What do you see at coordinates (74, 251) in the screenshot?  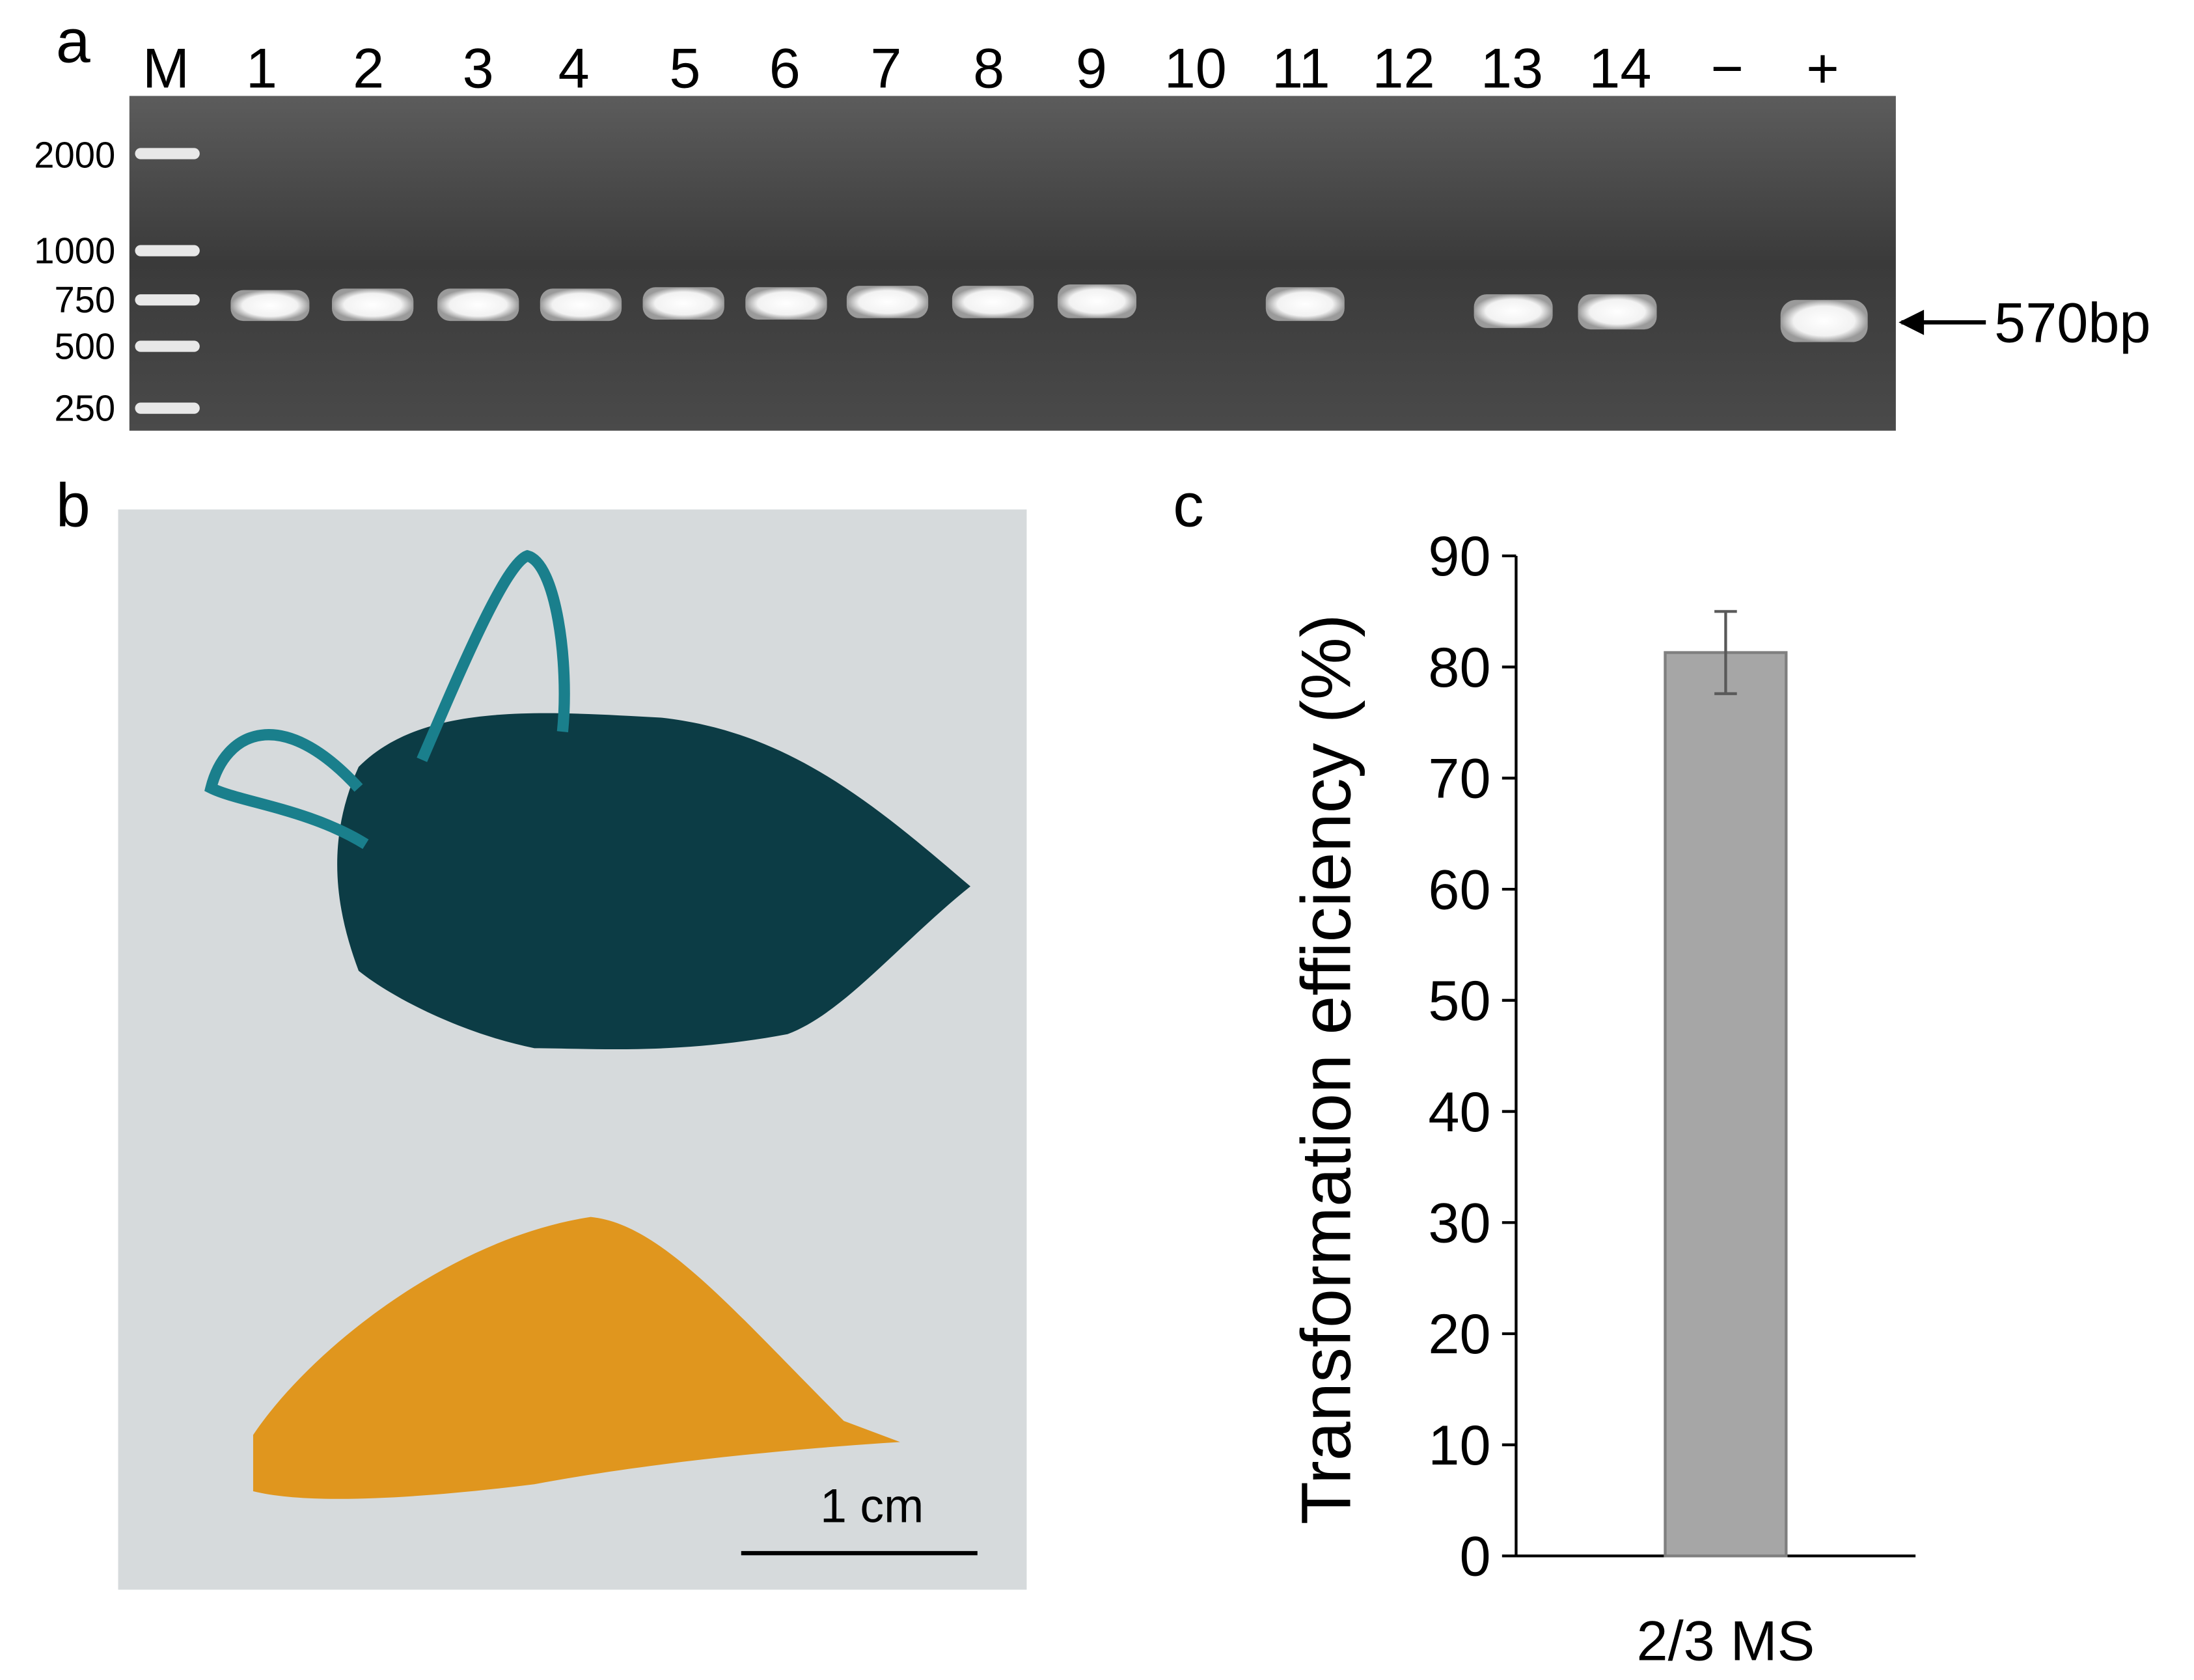 I see `ladder-label: 1000` at bounding box center [74, 251].